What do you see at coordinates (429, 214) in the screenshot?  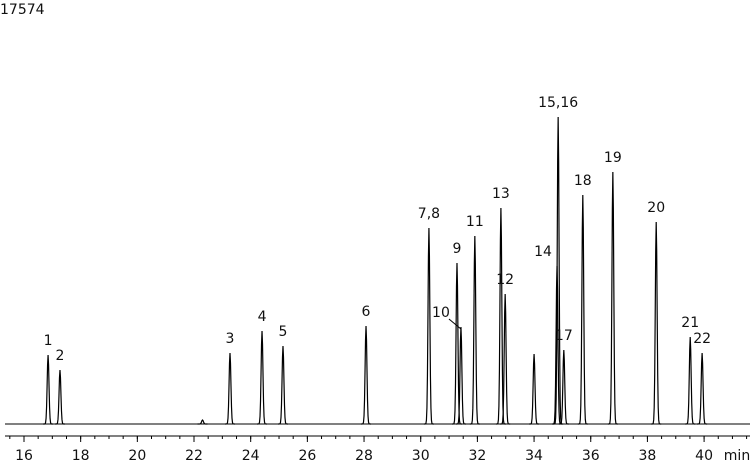 I see `peak-label: 7,8` at bounding box center [429, 214].